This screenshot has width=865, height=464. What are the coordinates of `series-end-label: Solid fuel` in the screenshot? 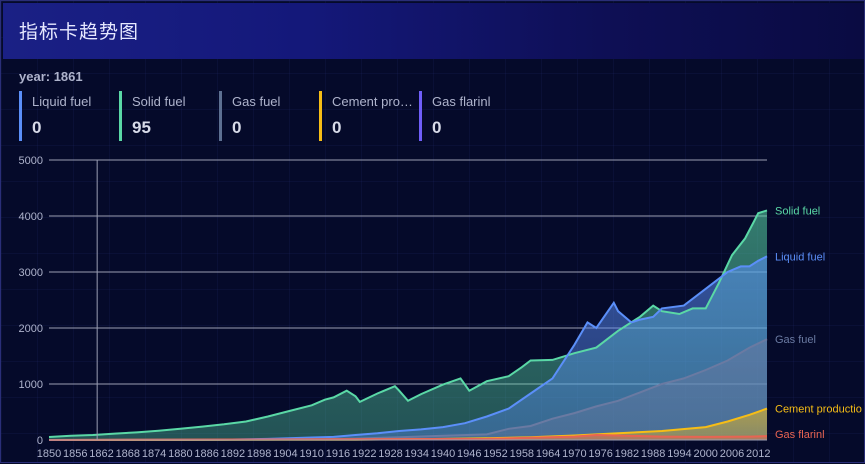 It's located at (797, 211).